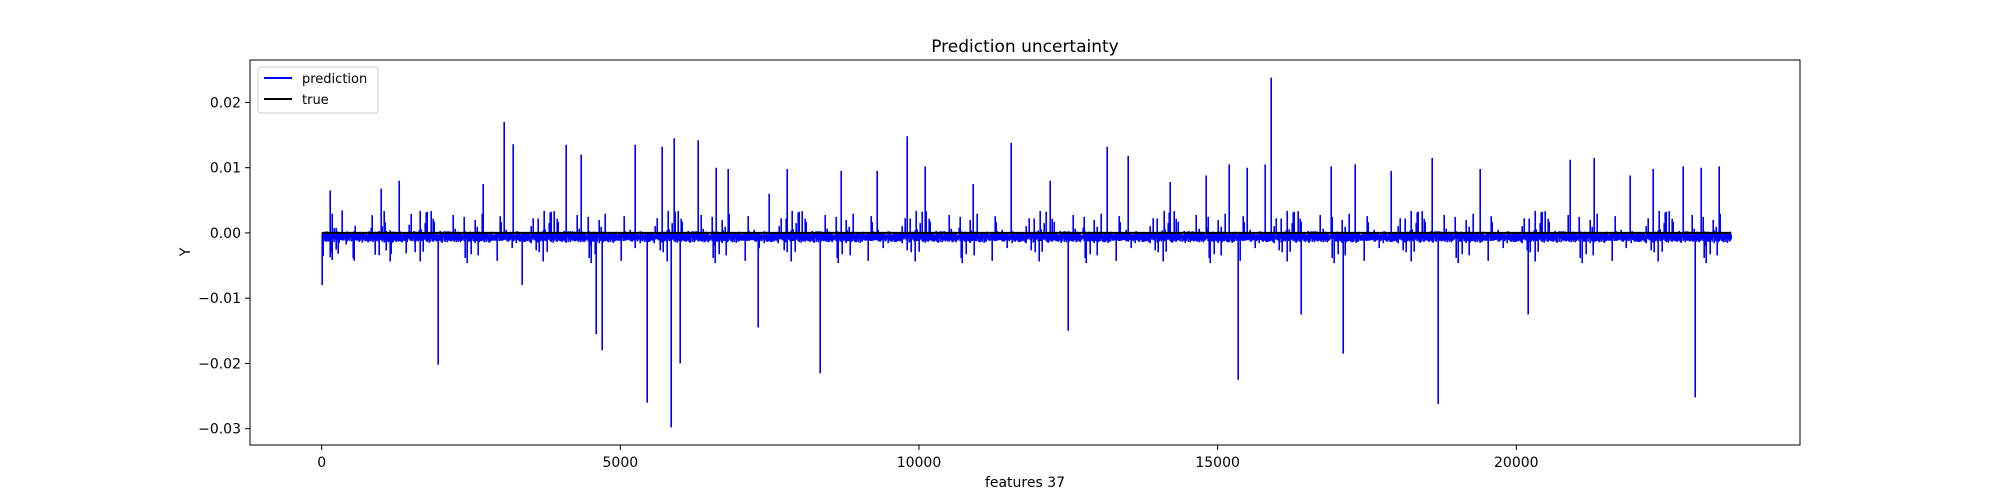 This screenshot has width=2000, height=500. Describe the element at coordinates (225, 103) in the screenshot. I see `y-tick-label: 0.02` at that location.